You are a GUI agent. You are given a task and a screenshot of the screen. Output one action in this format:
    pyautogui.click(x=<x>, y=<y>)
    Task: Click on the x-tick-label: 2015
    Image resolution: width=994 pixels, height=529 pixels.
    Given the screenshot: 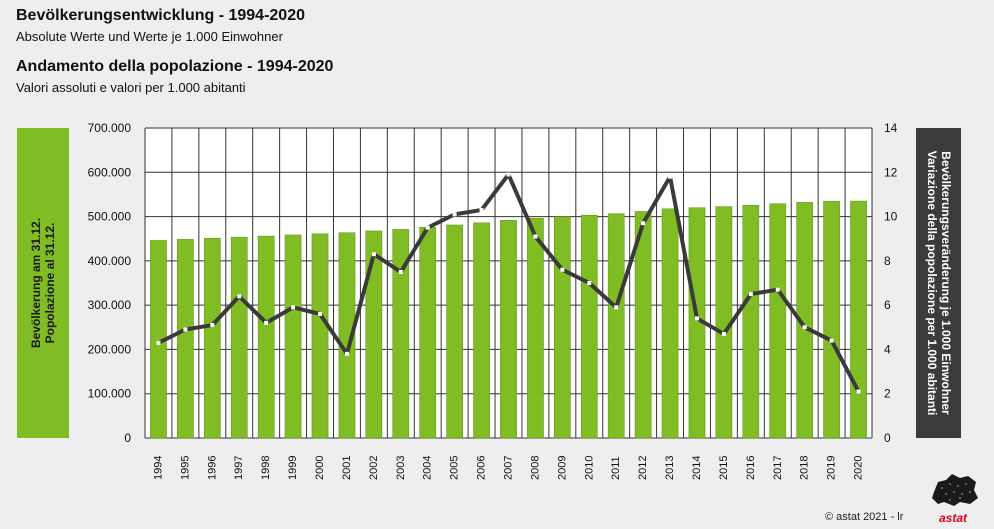 What is the action you would take?
    pyautogui.click(x=724, y=468)
    